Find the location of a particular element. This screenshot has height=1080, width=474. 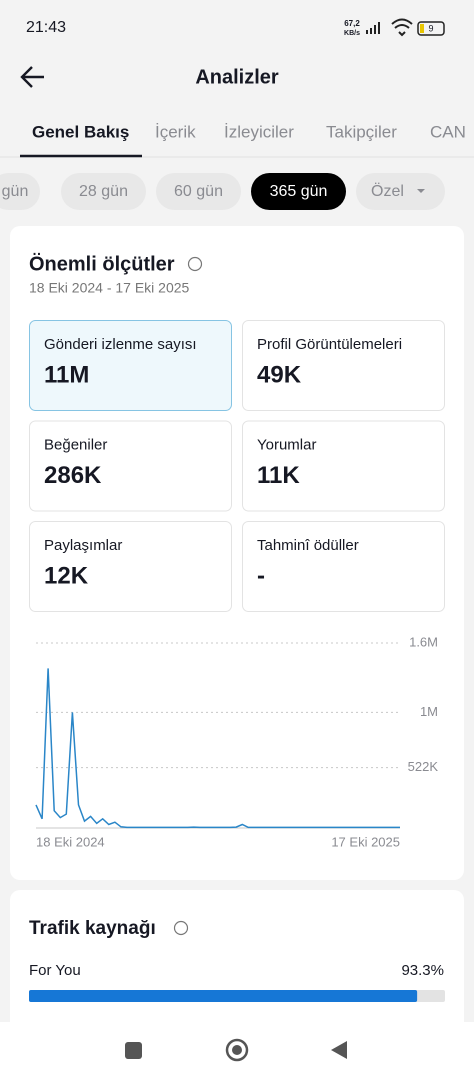

metrics-title: Önemli ölçütler is located at coordinates (102, 263).